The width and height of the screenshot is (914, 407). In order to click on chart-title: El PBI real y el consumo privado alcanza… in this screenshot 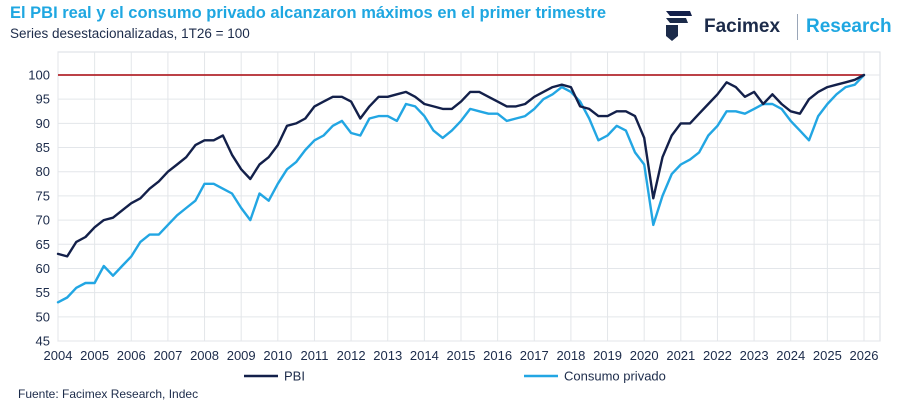, I will do `click(308, 13)`.